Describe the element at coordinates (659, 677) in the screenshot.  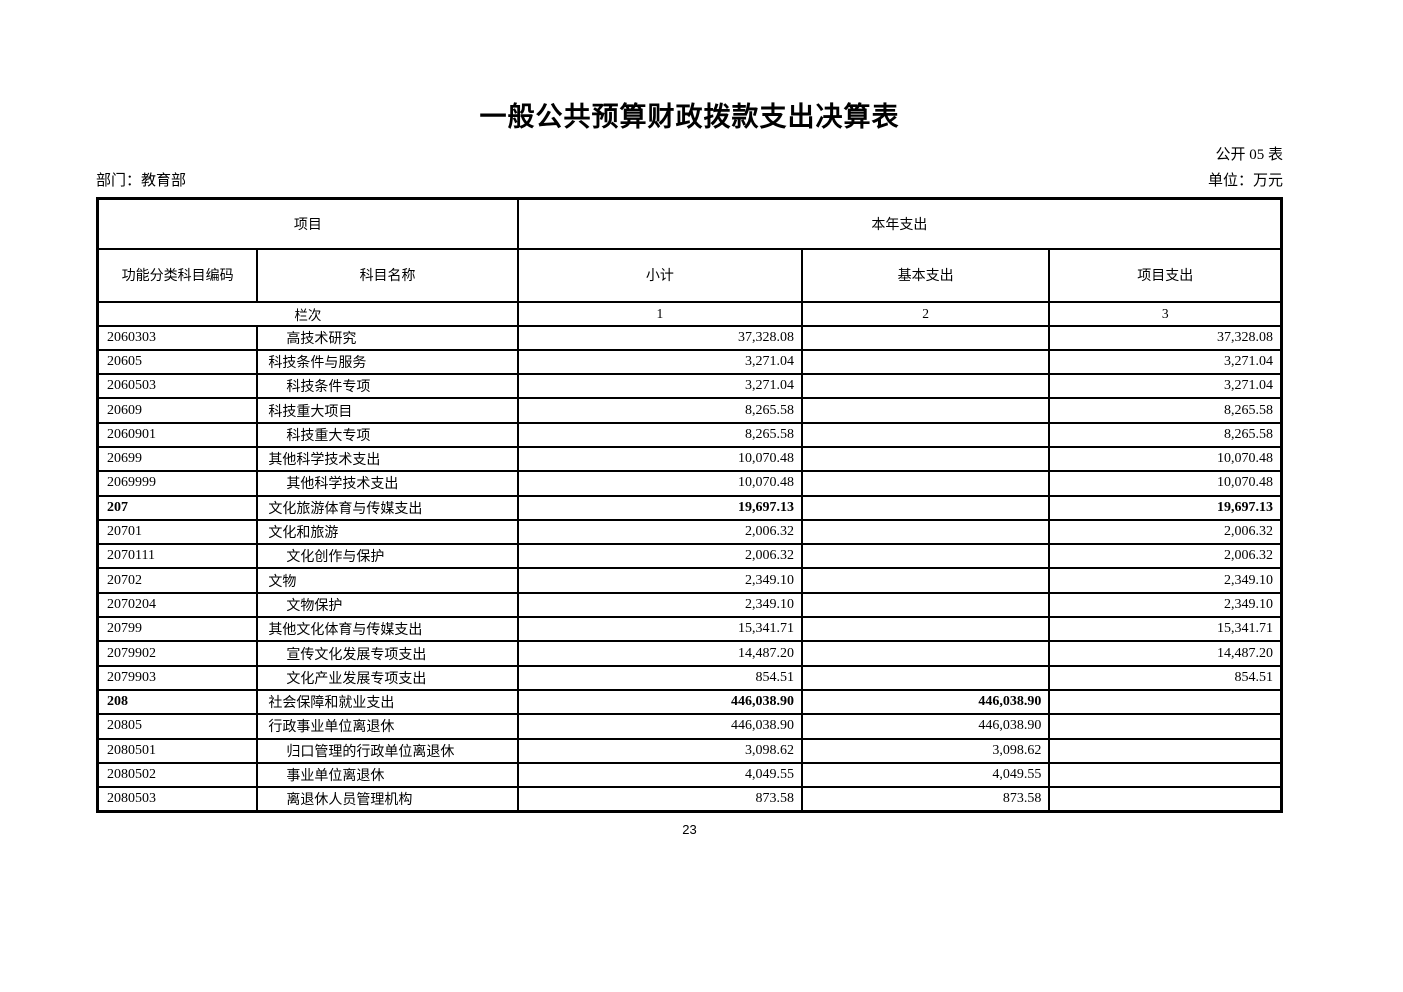
I see `row-subtotal: 854.51` at that location.